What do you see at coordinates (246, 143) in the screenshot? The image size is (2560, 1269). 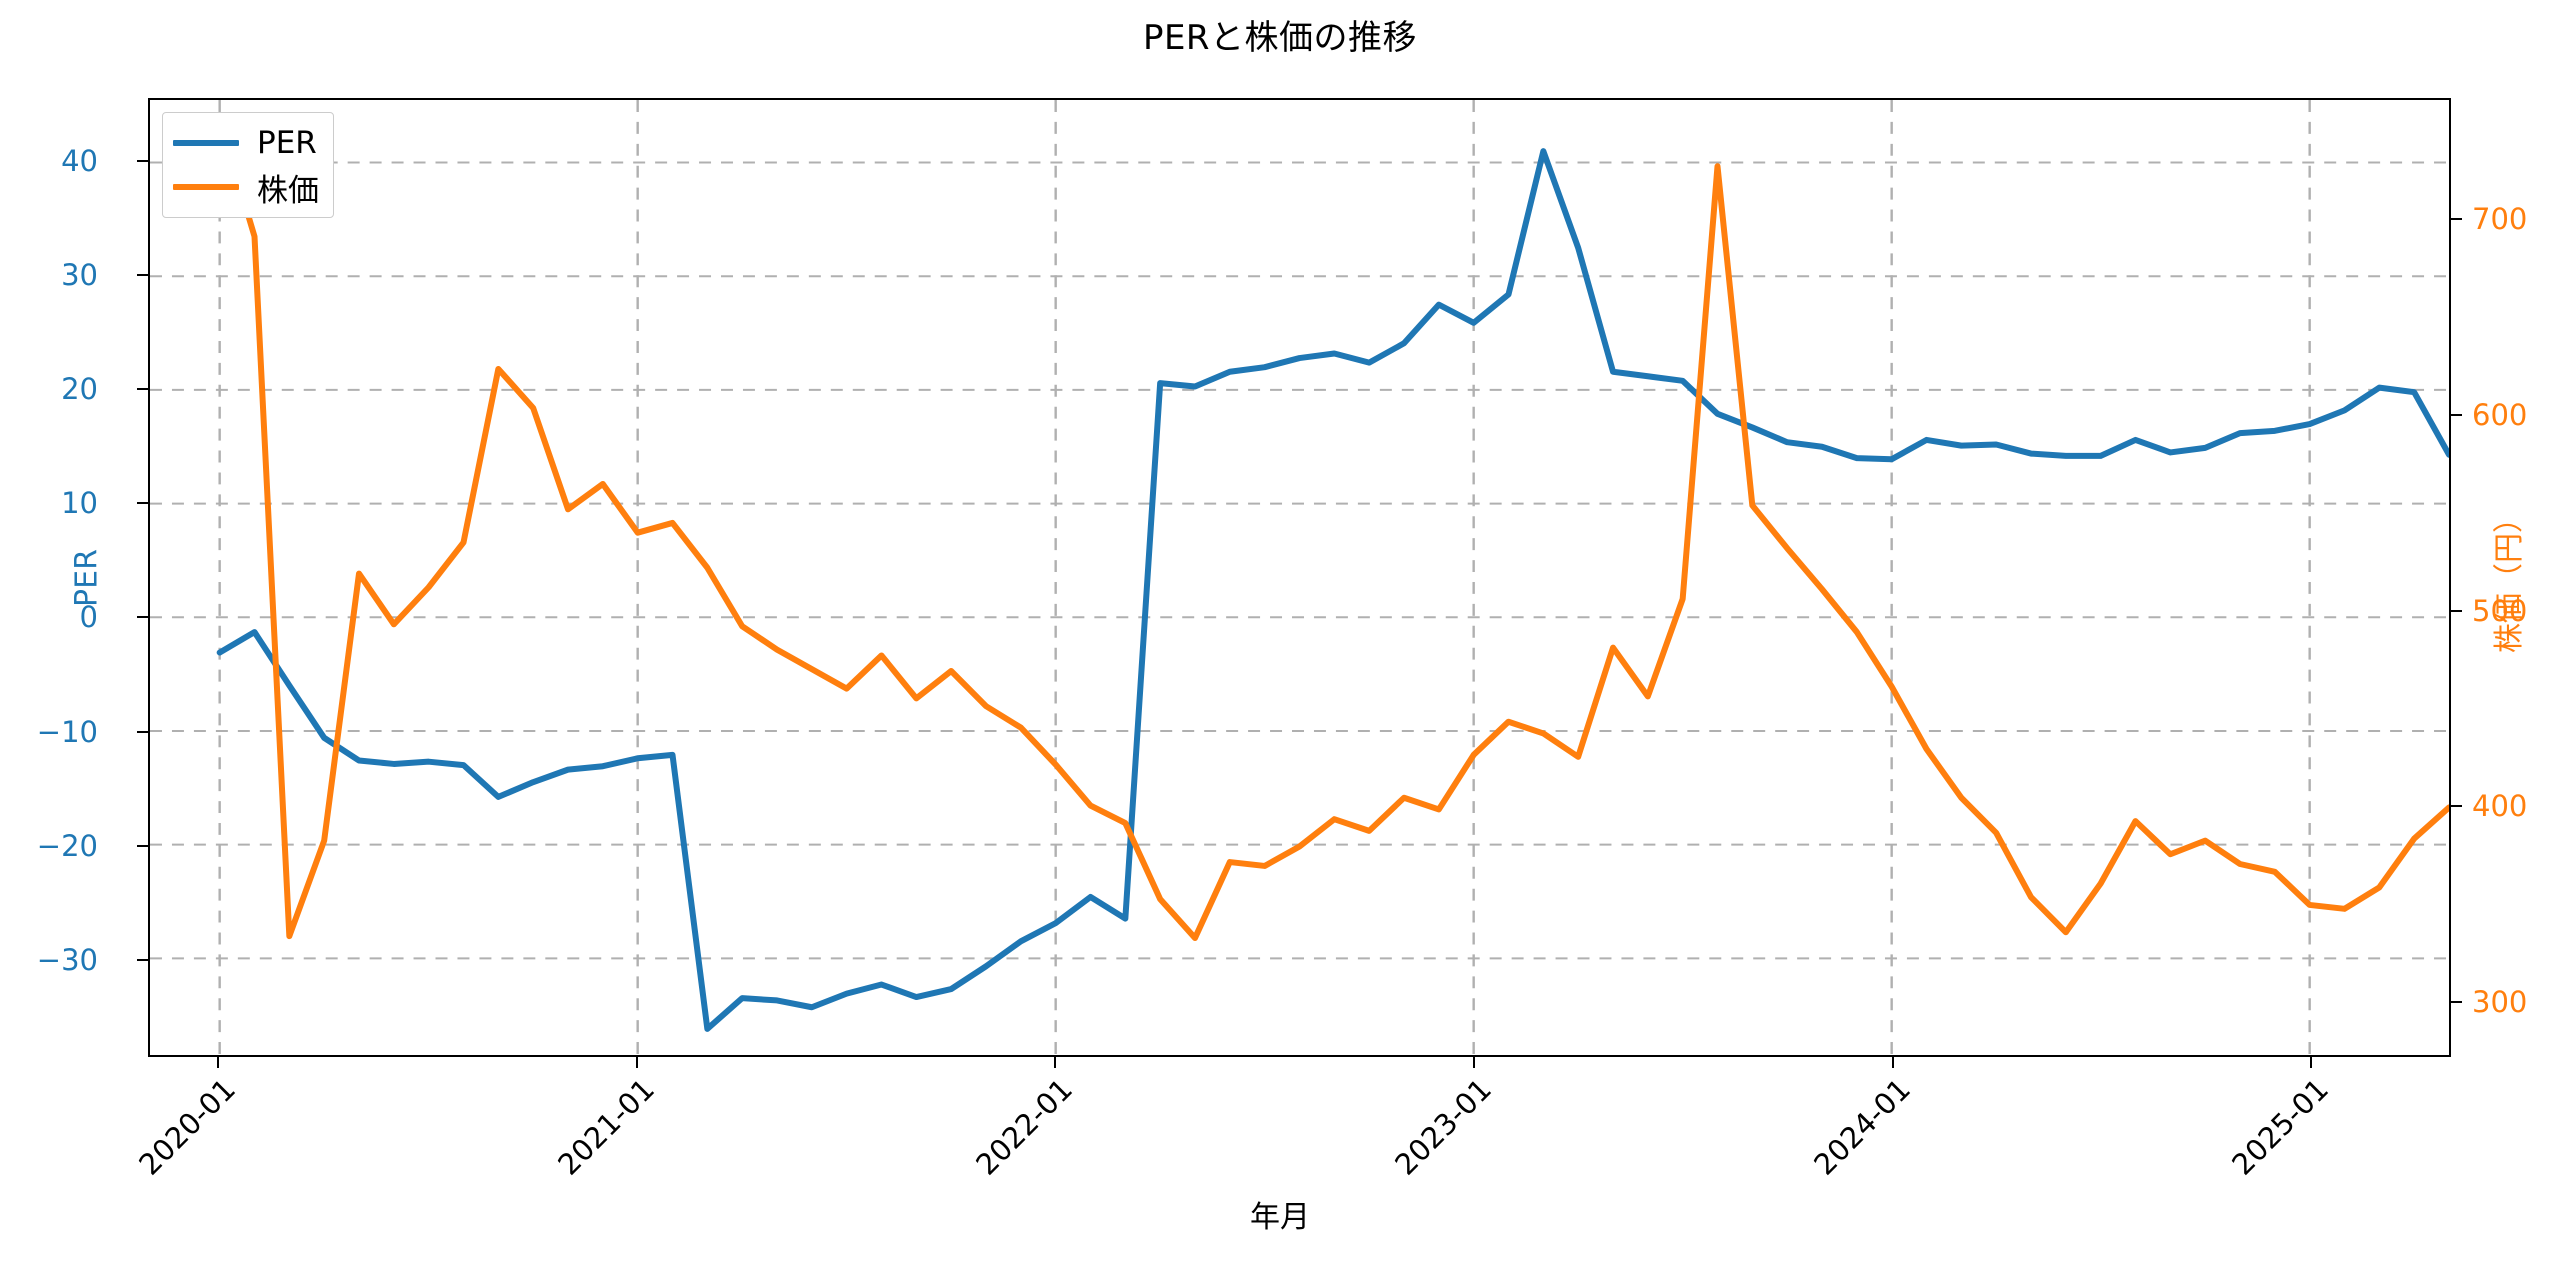 I see `legend-item-per: PER` at bounding box center [246, 143].